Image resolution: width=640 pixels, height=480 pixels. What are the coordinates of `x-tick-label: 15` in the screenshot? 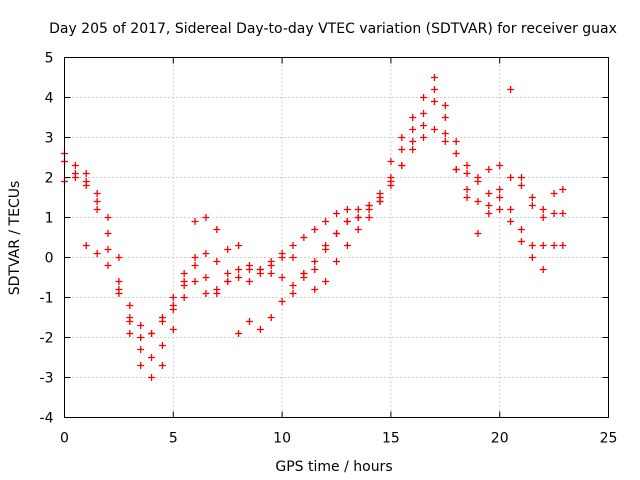 It's located at (391, 439).